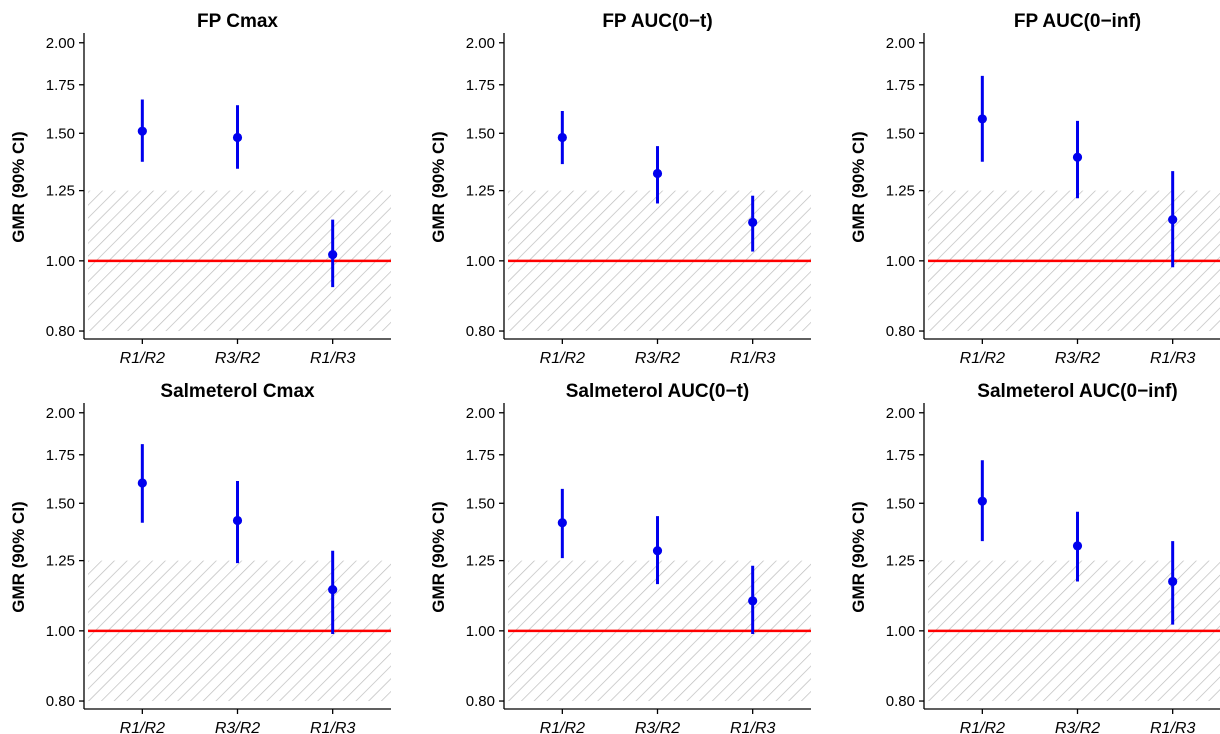  I want to click on panel-title: FP Cmax, so click(237, 21).